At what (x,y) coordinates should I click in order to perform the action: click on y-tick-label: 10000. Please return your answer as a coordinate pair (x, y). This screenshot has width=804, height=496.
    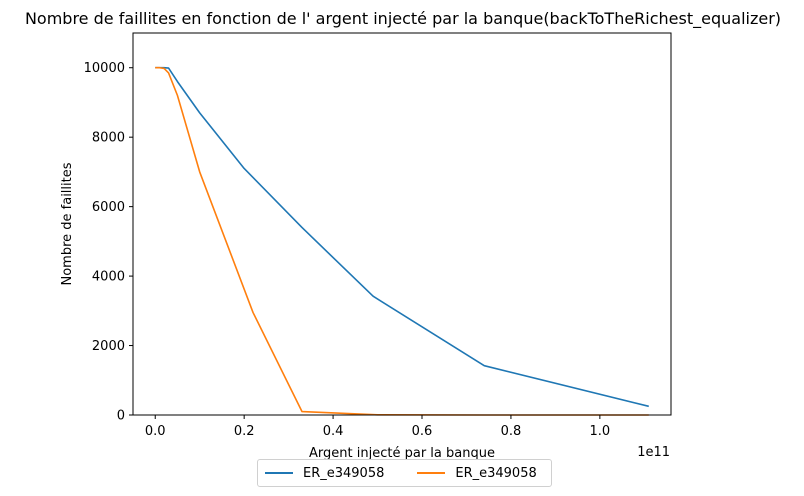
    Looking at the image, I should click on (104, 68).